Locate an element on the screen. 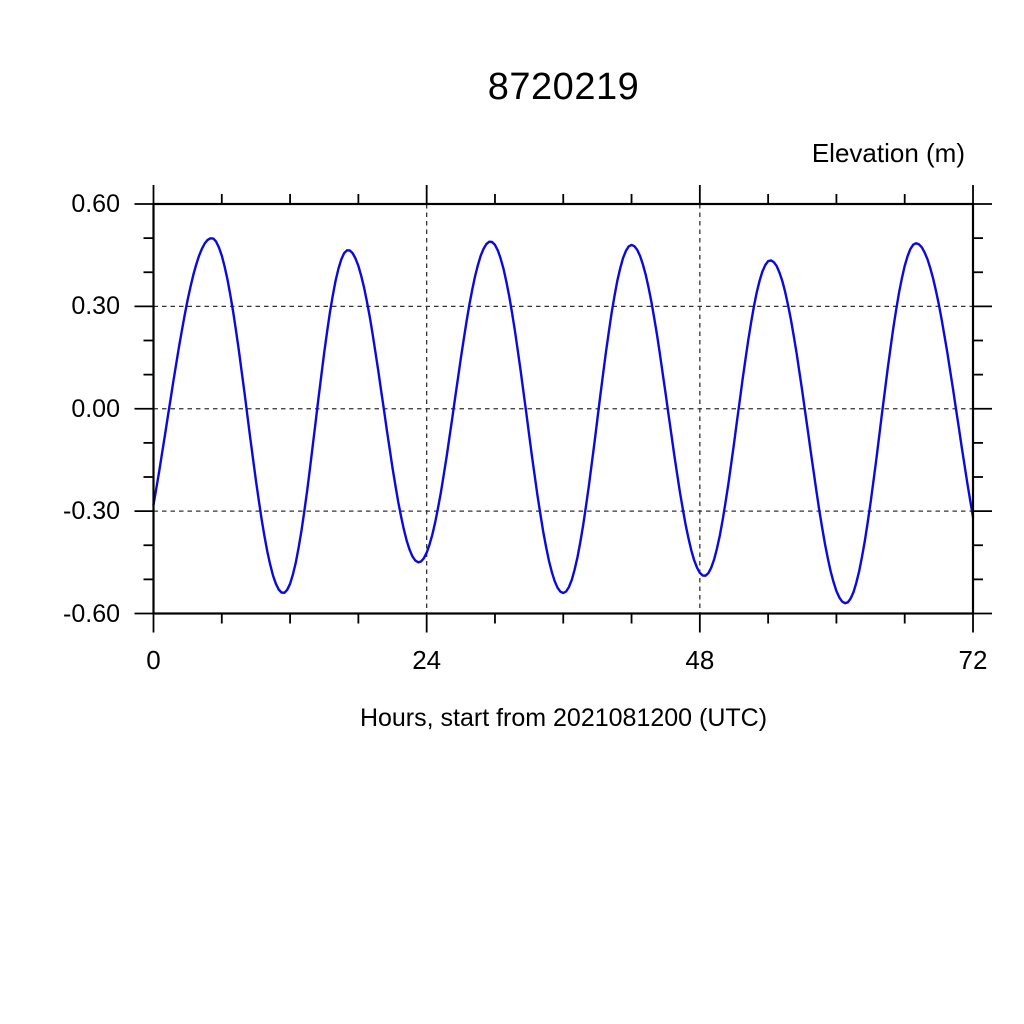  y-tick-label: -0.30 is located at coordinates (91, 511).